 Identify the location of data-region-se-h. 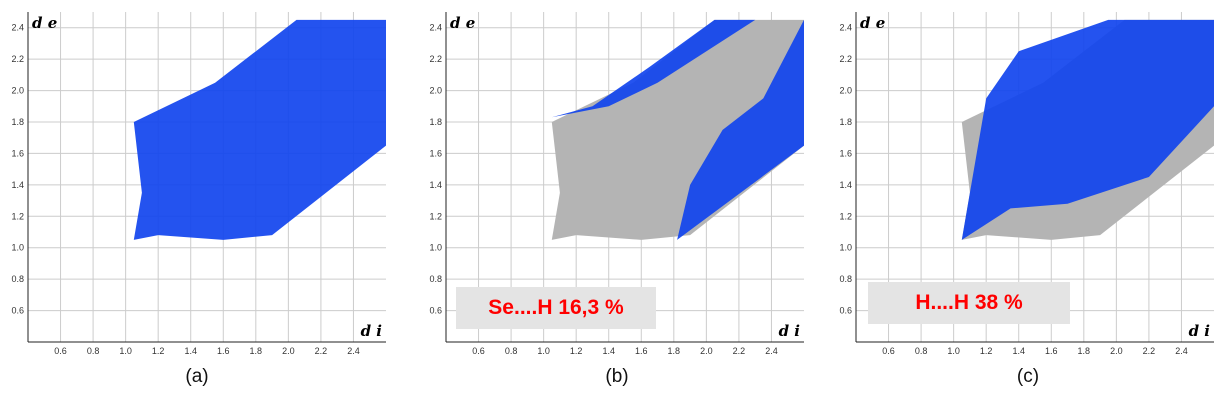
(653, 68).